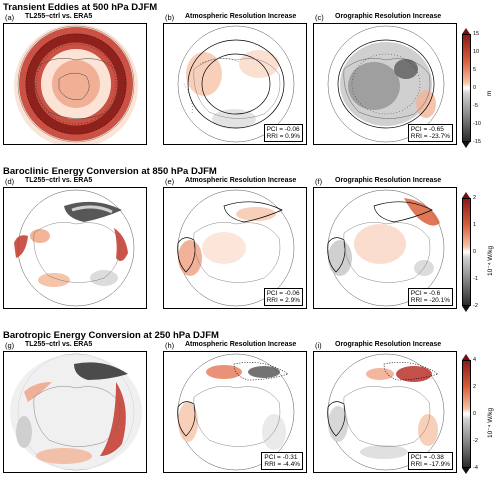  What do you see at coordinates (235, 84) in the screenshot?
I see `map-panel-b: PCI = -0.06 RRI = 0.9%` at bounding box center [235, 84].